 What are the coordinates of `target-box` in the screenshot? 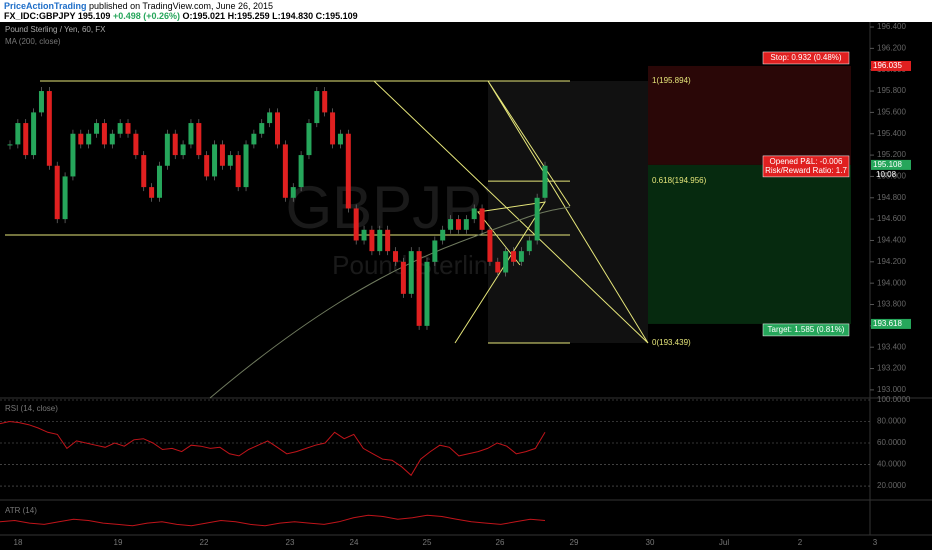 It's located at (806, 330).